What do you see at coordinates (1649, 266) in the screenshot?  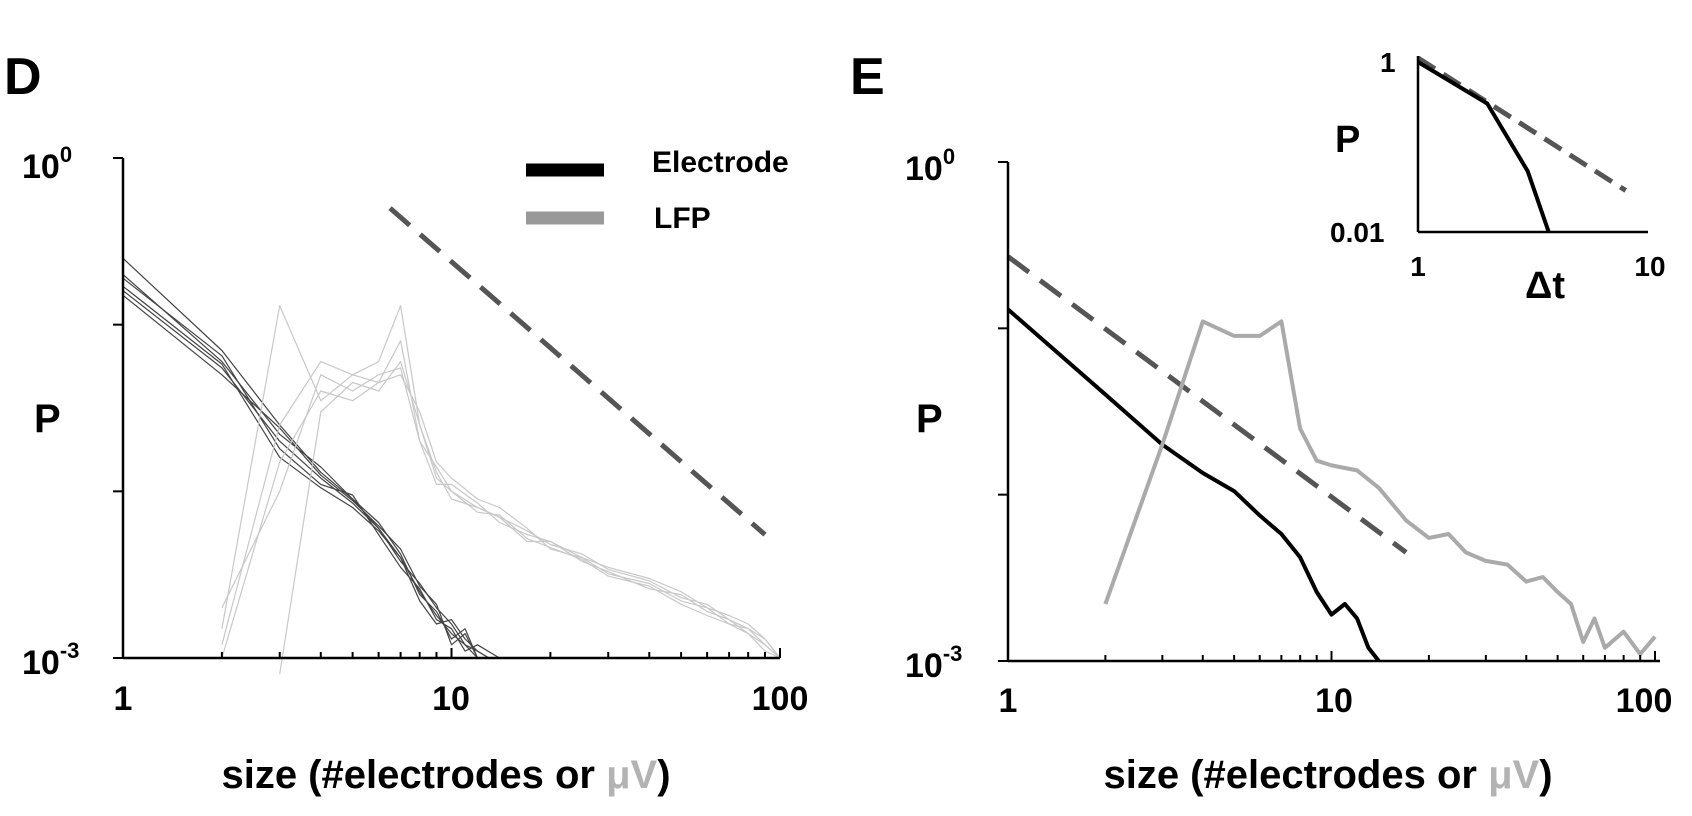 I see `inset-x-tick-label-10: 10` at bounding box center [1649, 266].